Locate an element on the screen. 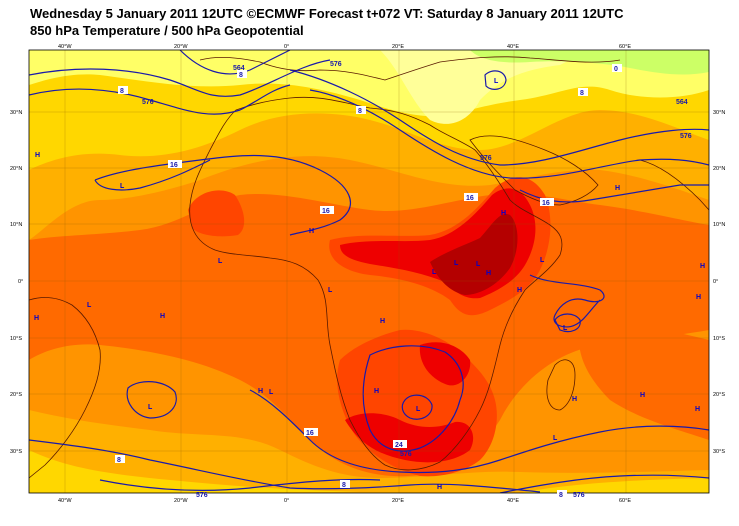 This screenshot has height=526, width=739. contour-576-north is located at coordinates (180, 78).